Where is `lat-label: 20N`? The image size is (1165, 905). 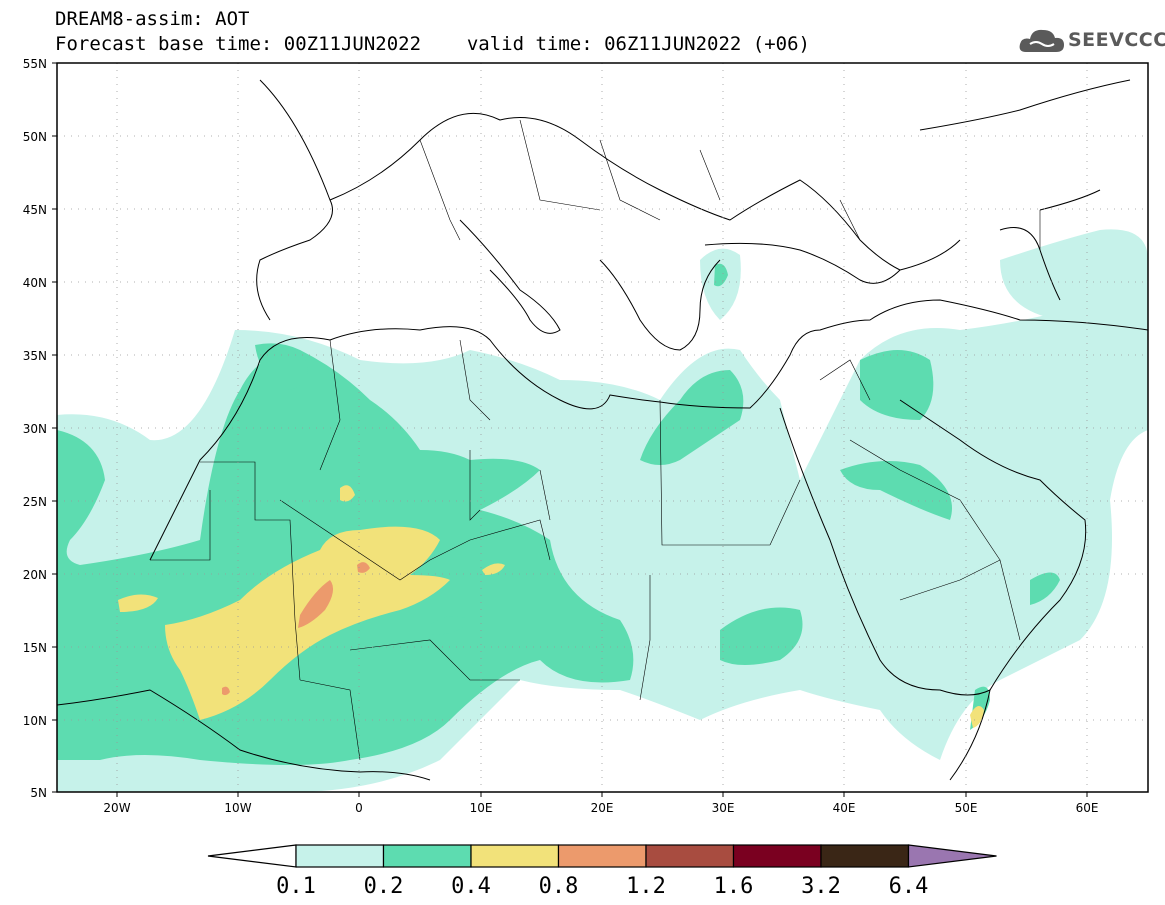
lat-label: 20N is located at coordinates (35, 575).